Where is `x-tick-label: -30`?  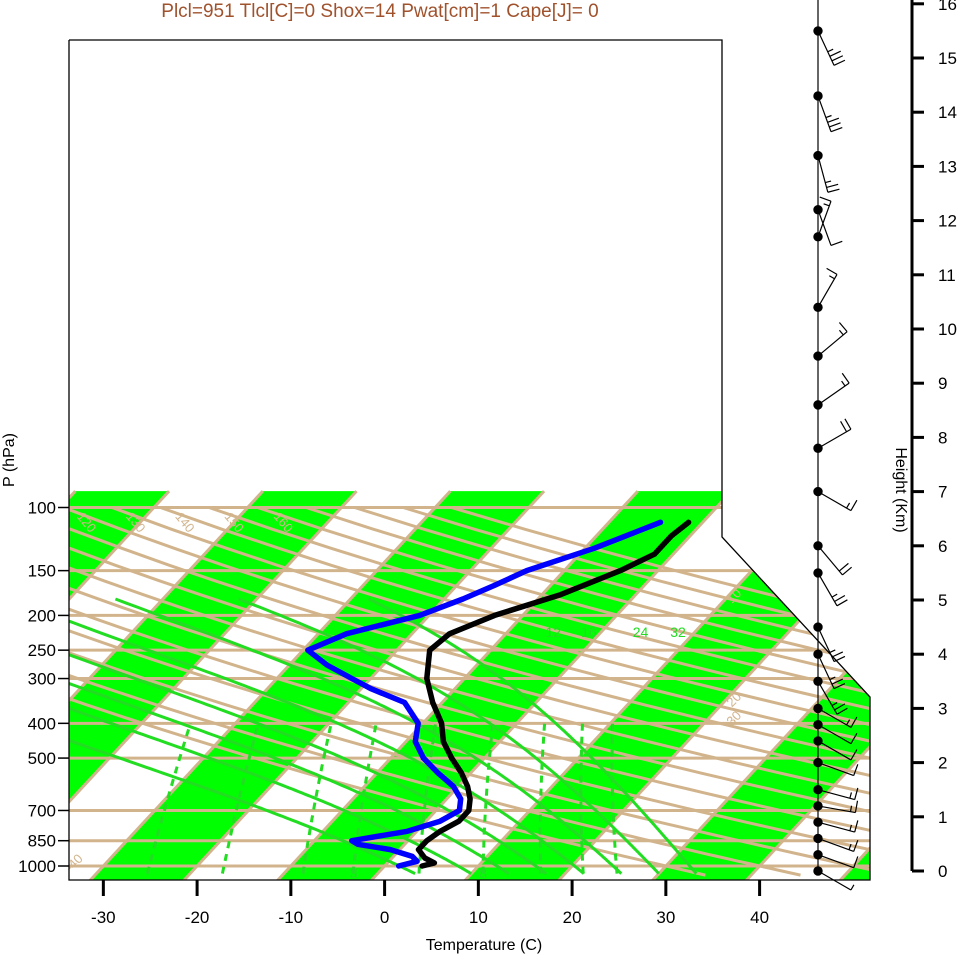
x-tick-label: -30 is located at coordinates (103, 917).